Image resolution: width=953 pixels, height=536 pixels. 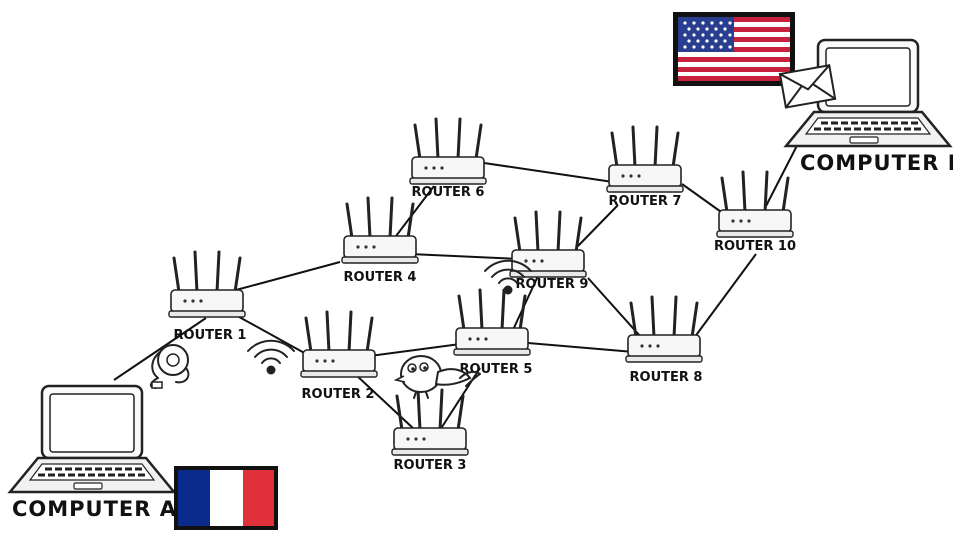 I want to click on router-8: ROUTER 8, so click(x=664, y=340).